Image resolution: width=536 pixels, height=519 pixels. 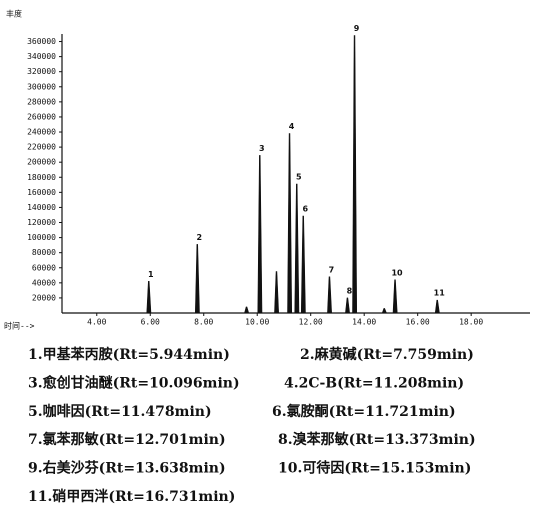 I want to click on peak-label: 1, so click(x=151, y=274).